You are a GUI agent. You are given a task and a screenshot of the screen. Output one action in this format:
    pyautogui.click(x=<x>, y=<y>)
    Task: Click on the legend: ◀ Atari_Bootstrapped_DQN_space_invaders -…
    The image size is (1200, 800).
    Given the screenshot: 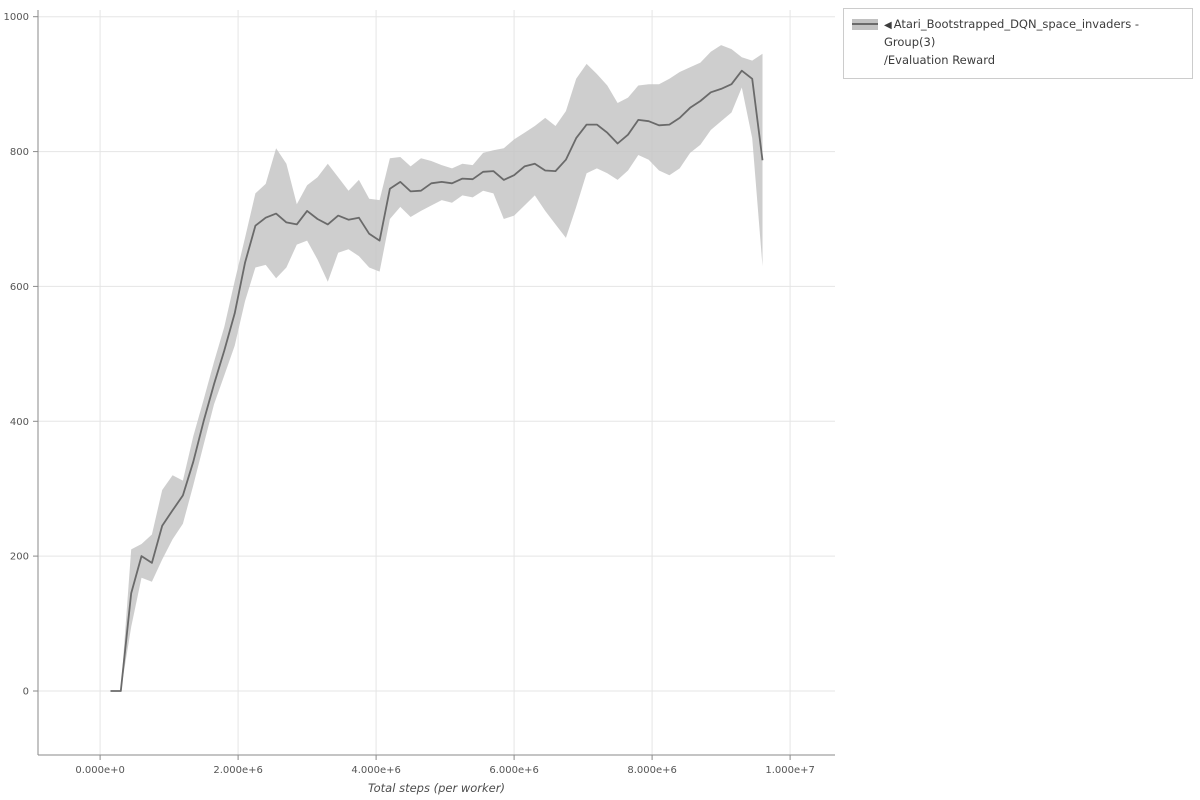 What is the action you would take?
    pyautogui.click(x=1018, y=44)
    